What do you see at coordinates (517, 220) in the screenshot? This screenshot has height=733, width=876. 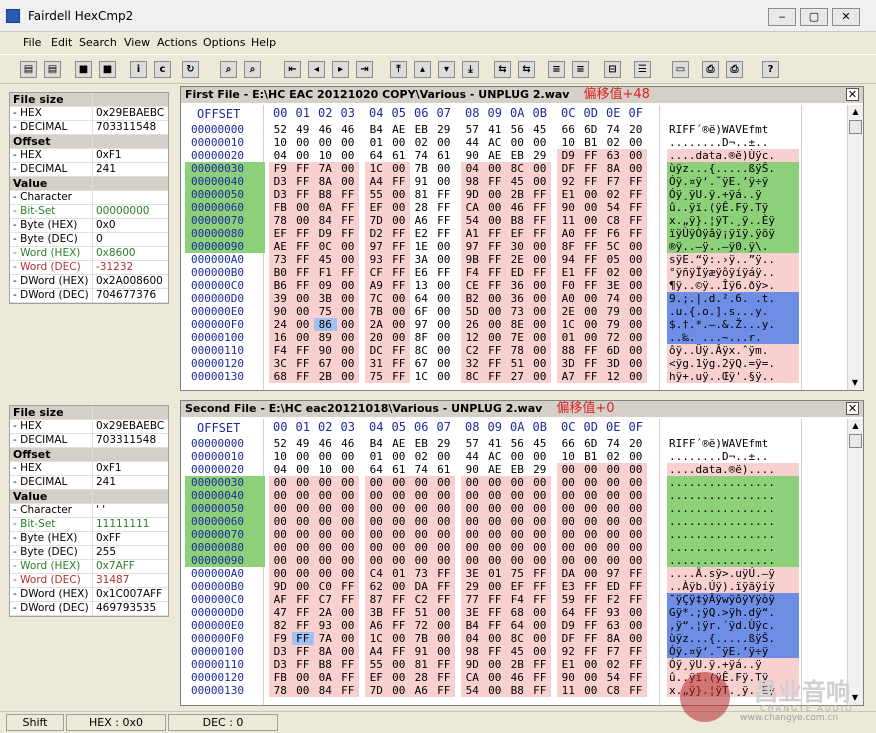 I see `hex-byte: B8` at bounding box center [517, 220].